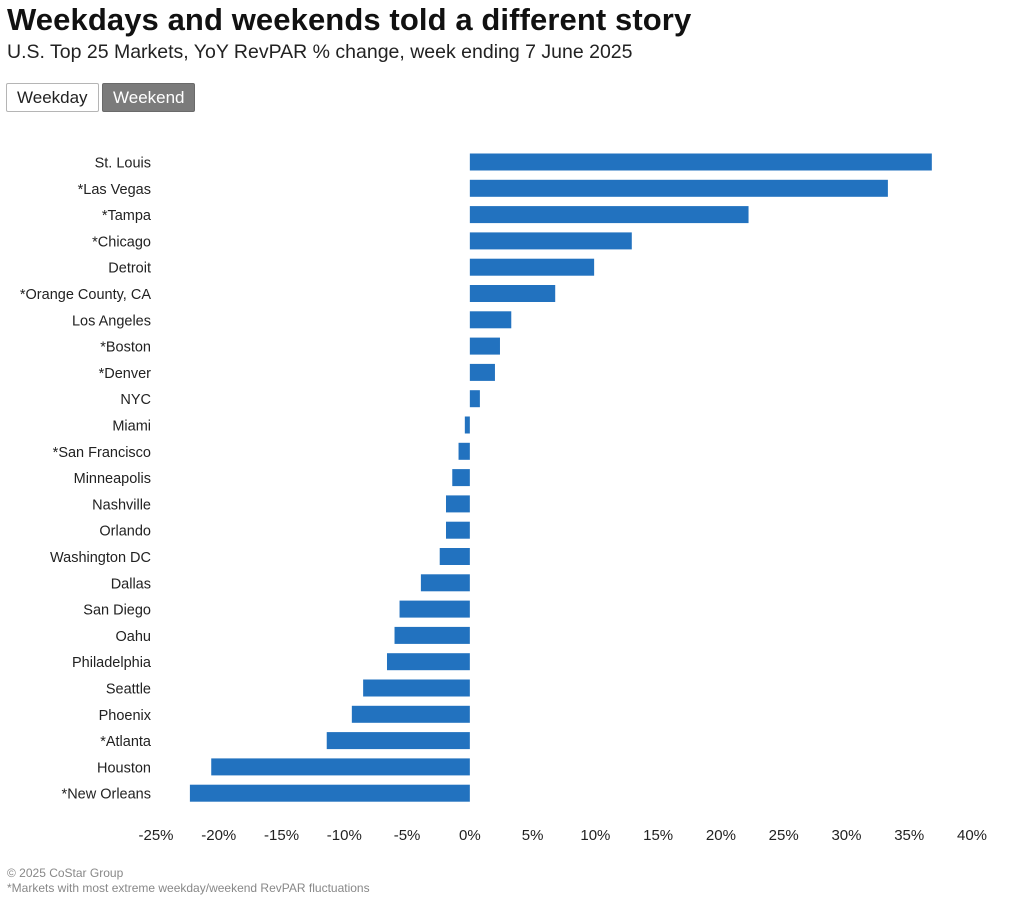  Describe the element at coordinates (445, 583) in the screenshot. I see `bar-dallas` at that location.